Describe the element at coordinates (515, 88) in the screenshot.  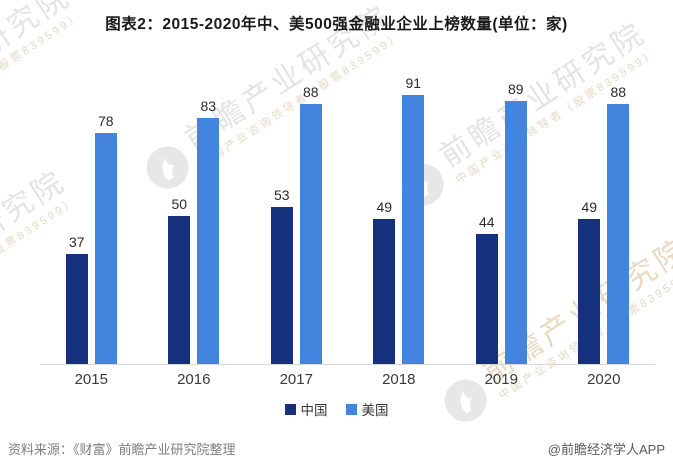
I see `value-label: 89` at that location.